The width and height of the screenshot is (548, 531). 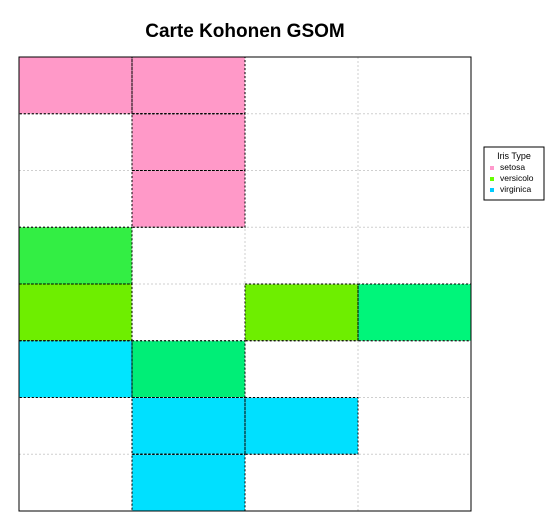 What do you see at coordinates (515, 189) in the screenshot?
I see `legend-label-virginica: virginica` at bounding box center [515, 189].